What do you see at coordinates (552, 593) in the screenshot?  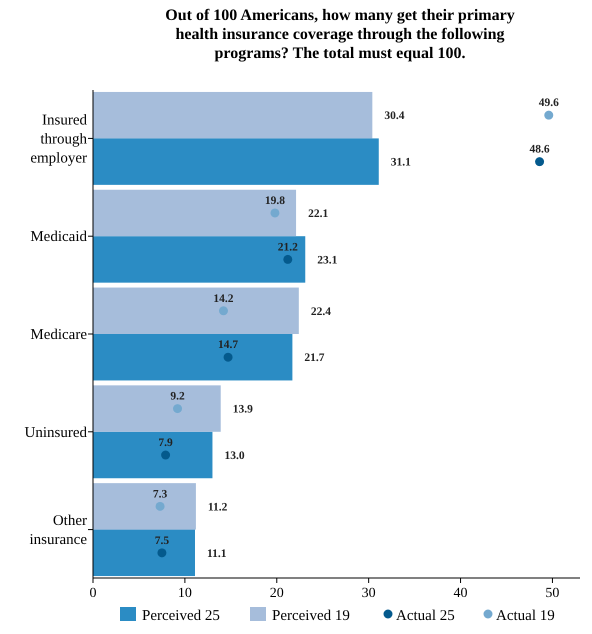 I see `x-tick-label: 50` at bounding box center [552, 593].